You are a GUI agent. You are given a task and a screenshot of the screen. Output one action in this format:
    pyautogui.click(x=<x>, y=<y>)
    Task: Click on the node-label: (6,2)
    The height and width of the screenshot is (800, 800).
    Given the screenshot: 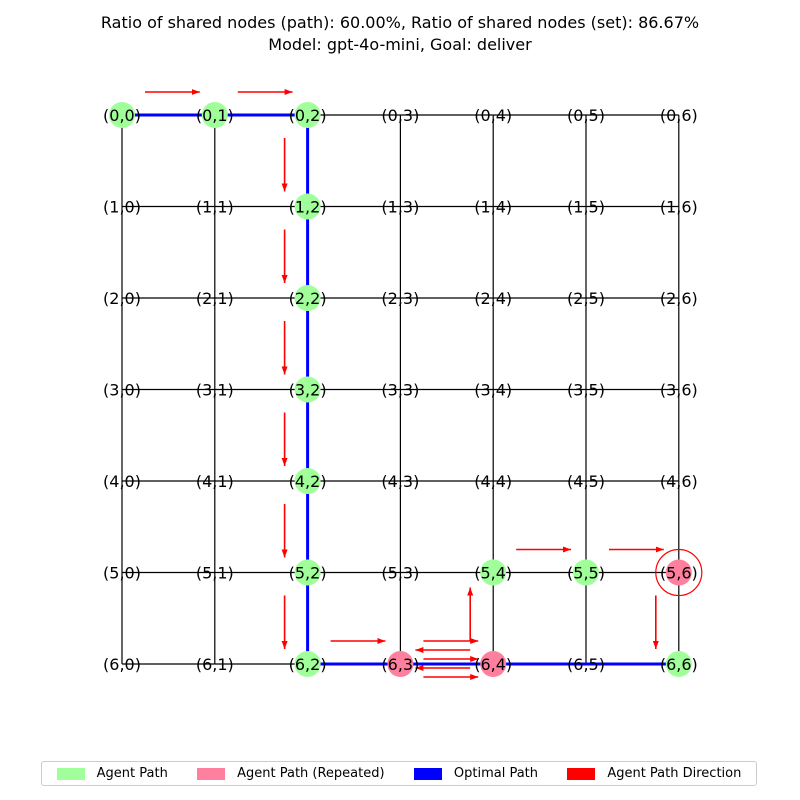 What is the action you would take?
    pyautogui.click(x=308, y=664)
    